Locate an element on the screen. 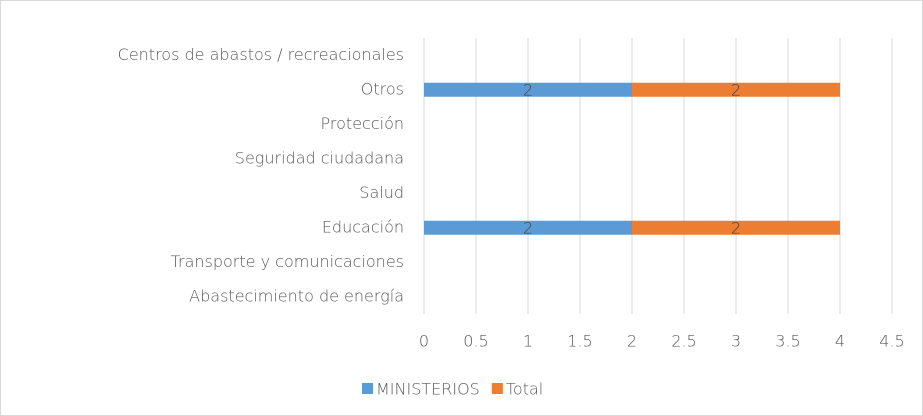 The image size is (923, 416). x-tick-label: 2.5 is located at coordinates (683, 341).